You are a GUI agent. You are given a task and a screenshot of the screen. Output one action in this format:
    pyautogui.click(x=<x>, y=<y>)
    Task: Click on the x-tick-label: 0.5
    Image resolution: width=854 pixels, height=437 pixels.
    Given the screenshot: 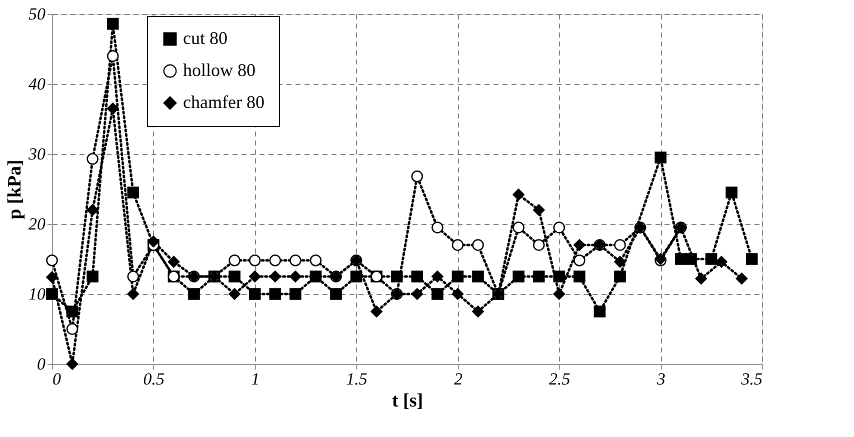 What is the action you would take?
    pyautogui.click(x=154, y=379)
    